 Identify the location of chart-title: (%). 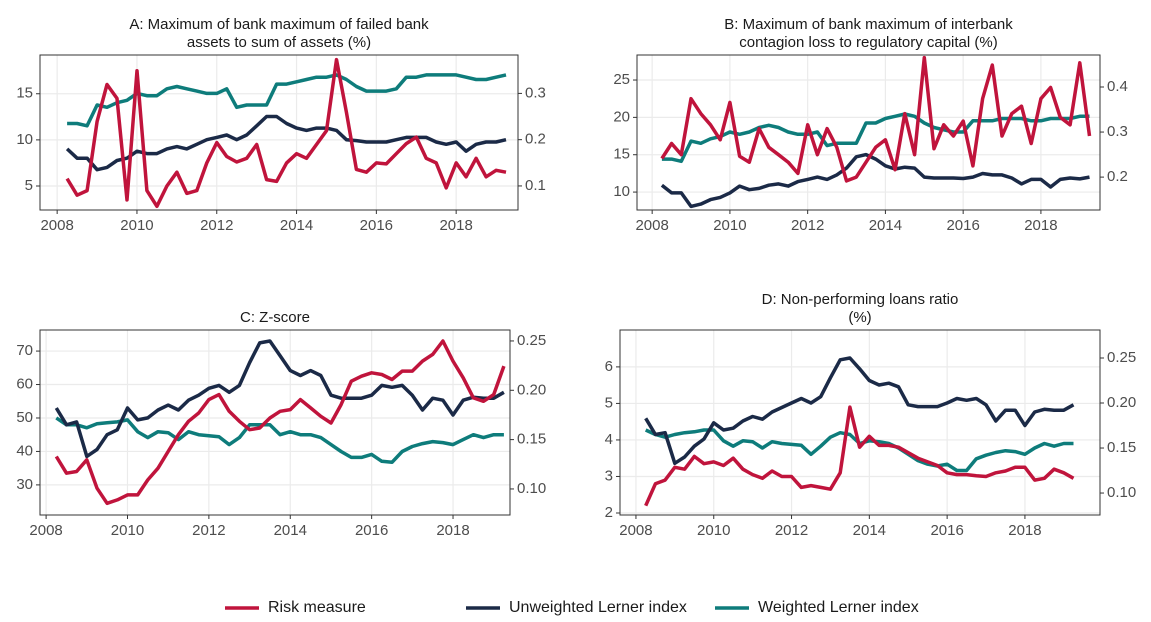
(859, 317).